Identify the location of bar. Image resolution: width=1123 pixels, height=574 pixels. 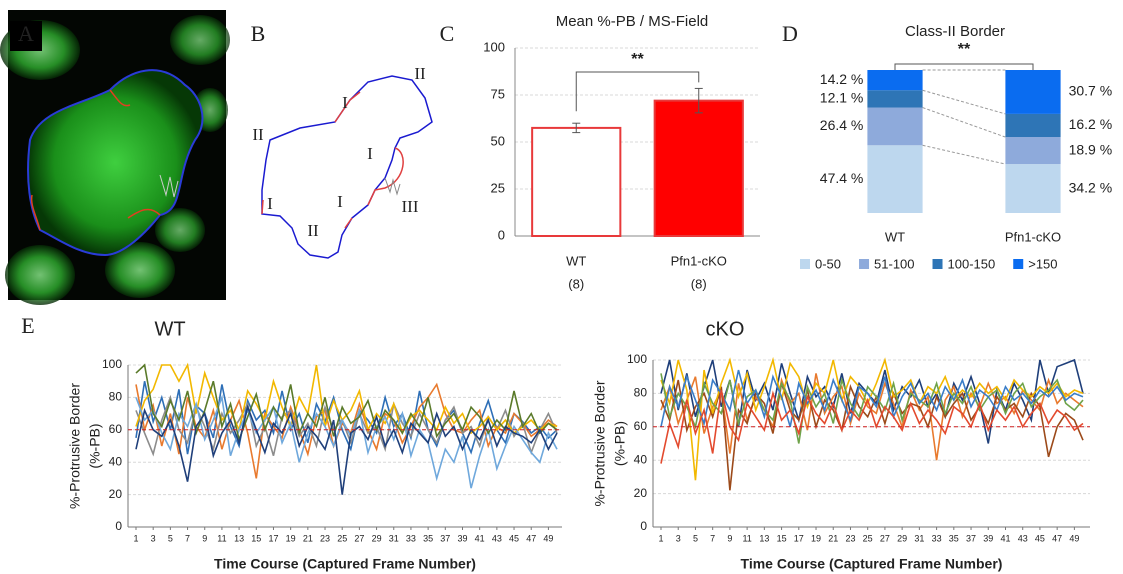
(698, 168).